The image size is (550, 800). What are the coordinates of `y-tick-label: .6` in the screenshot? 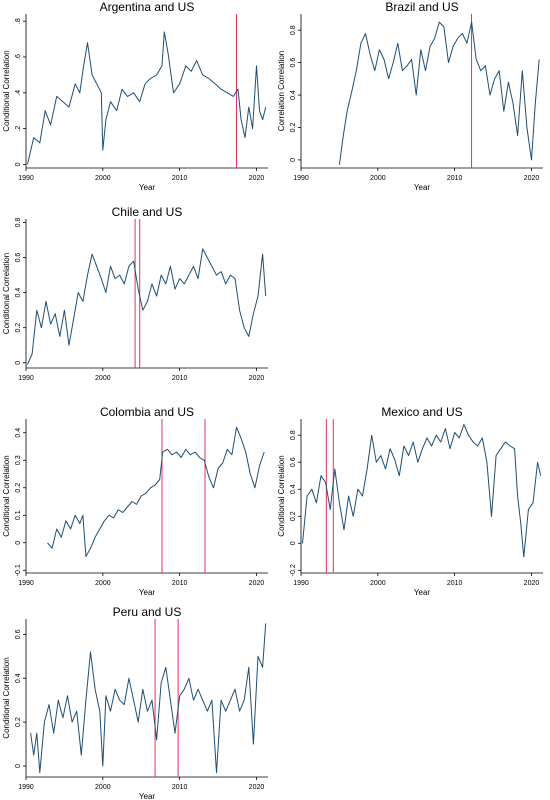 It's located at (18, 57).